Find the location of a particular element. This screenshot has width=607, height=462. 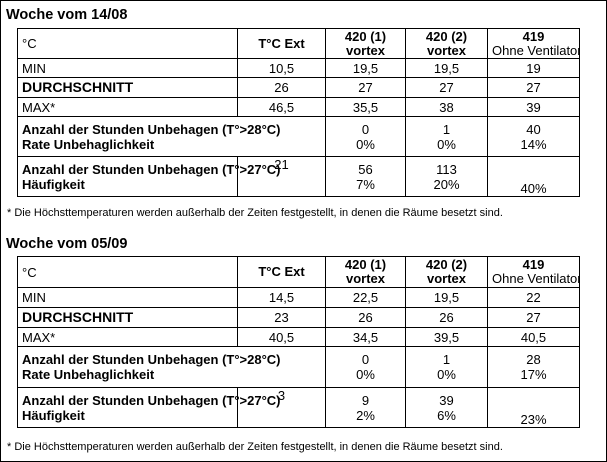

room-419-value: 28 17% is located at coordinates (533, 367).